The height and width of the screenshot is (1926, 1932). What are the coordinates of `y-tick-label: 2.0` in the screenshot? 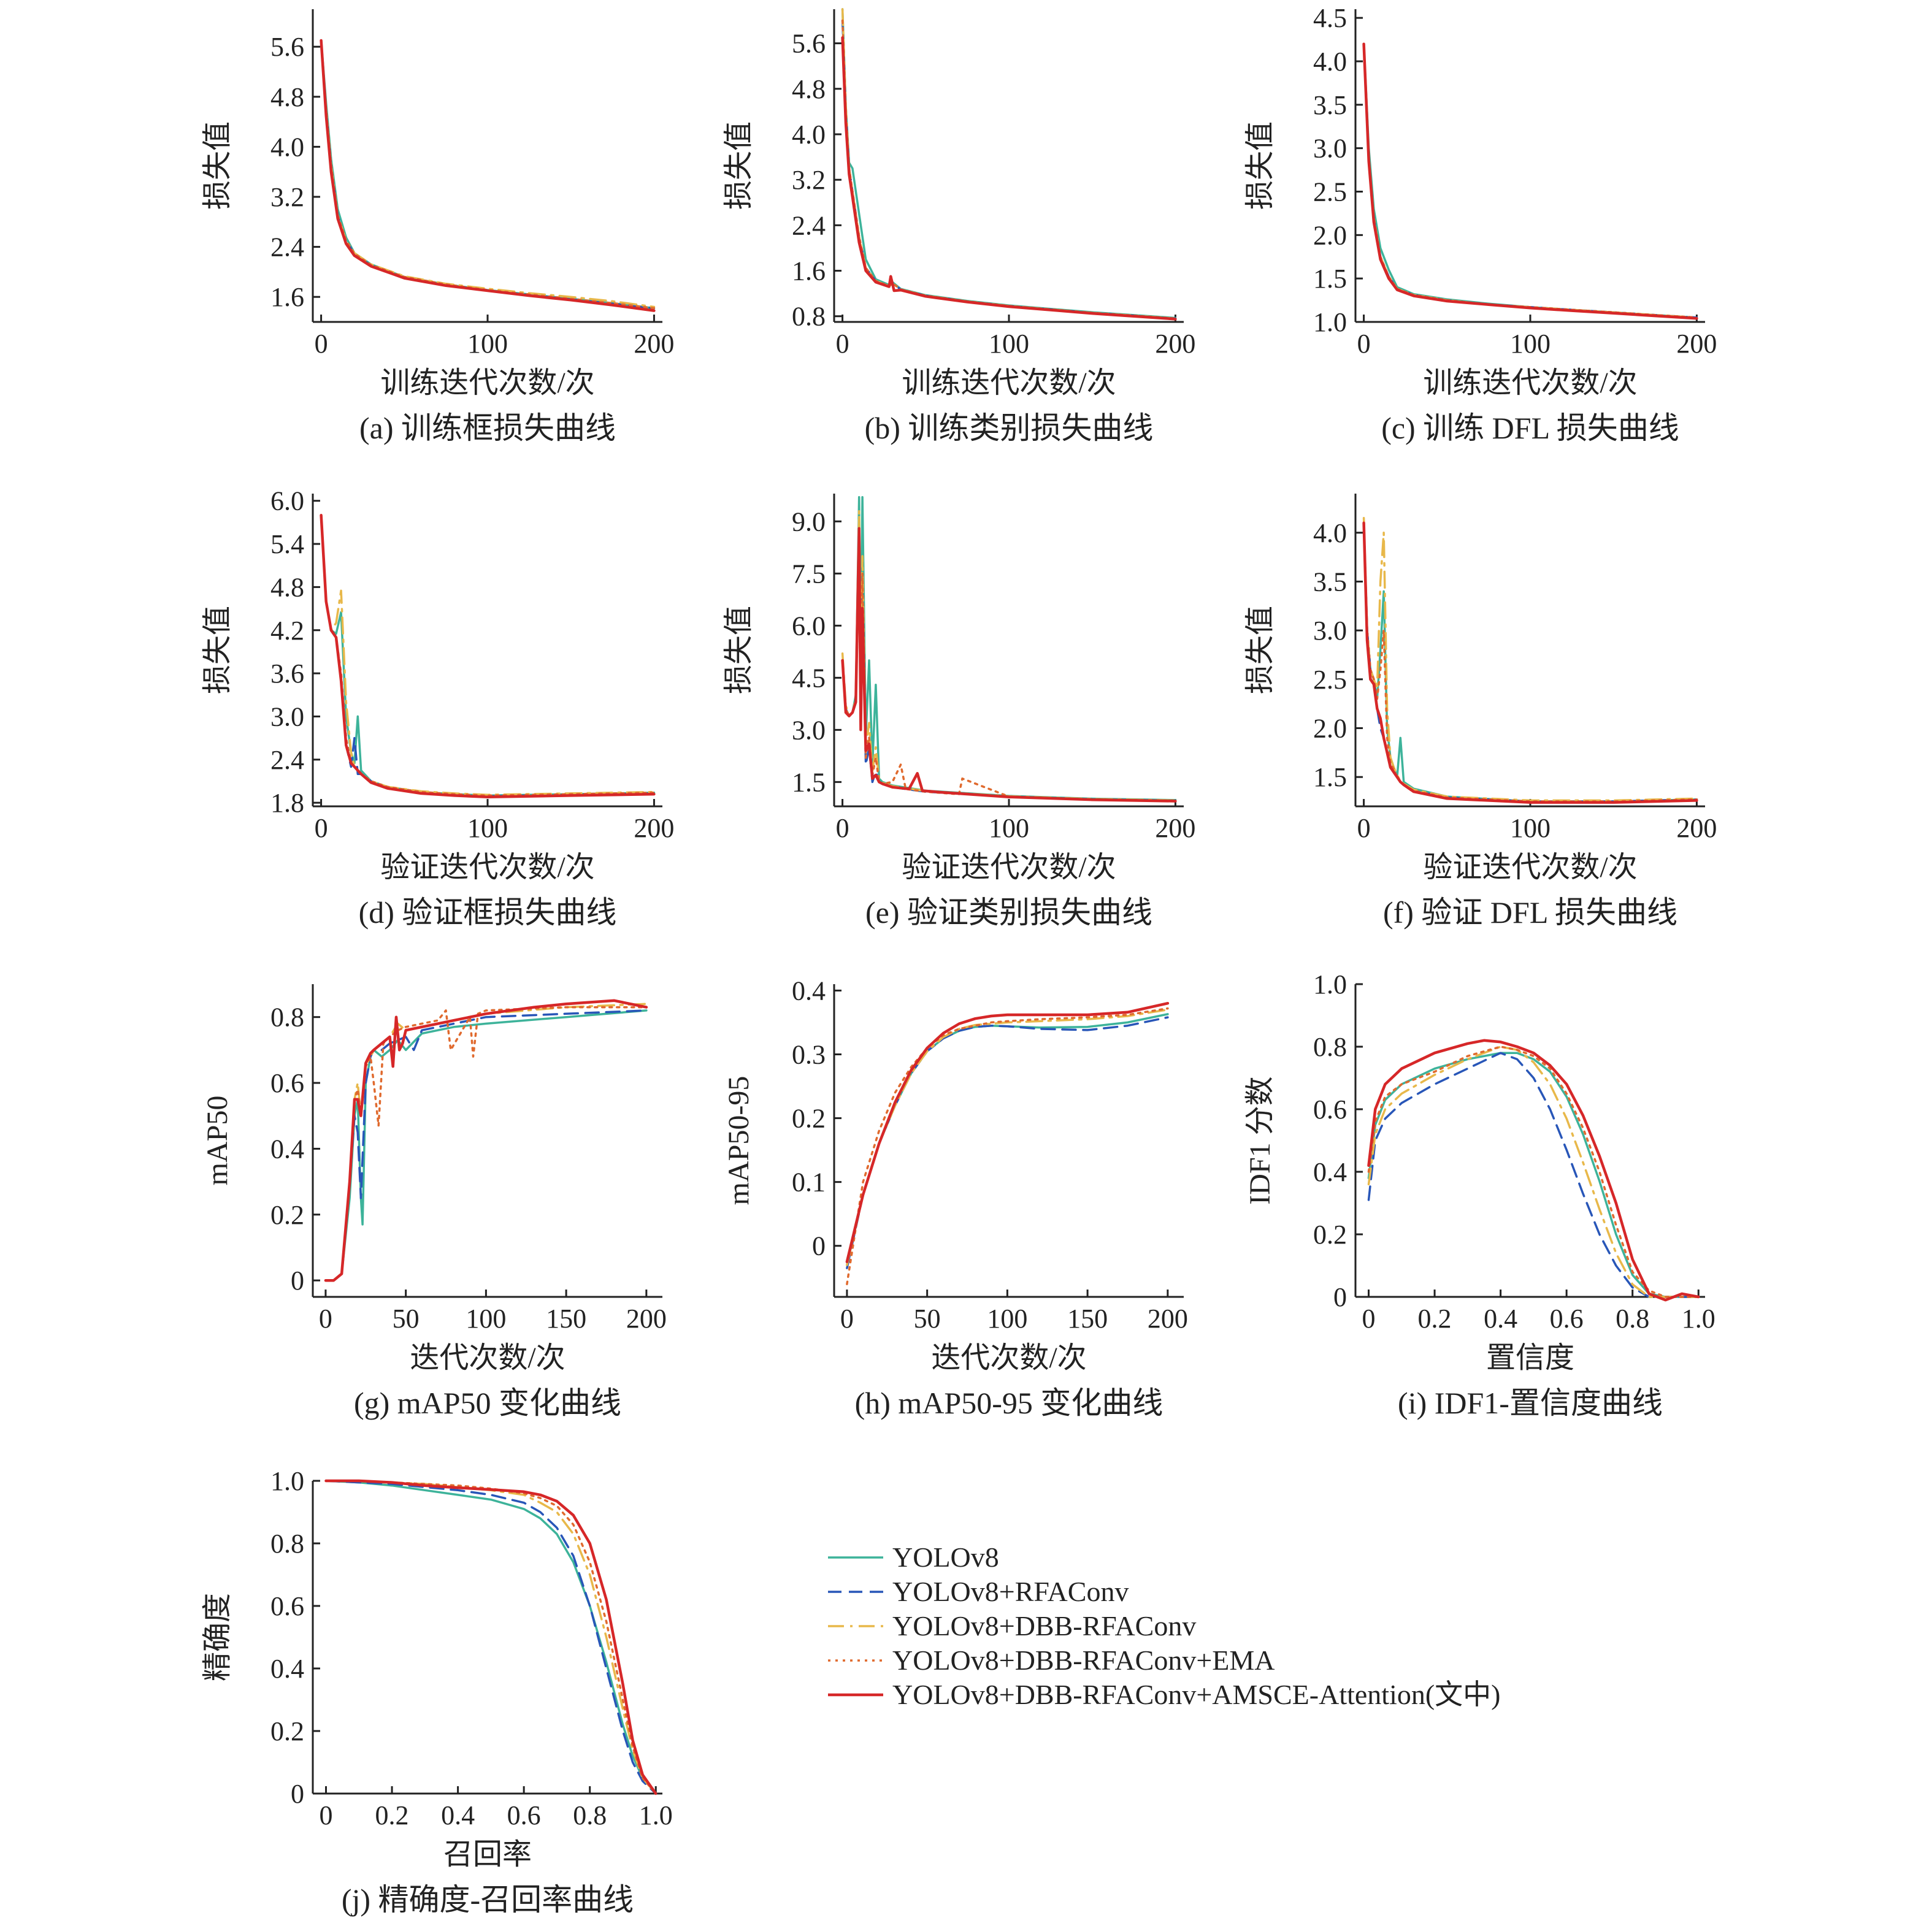 It's located at (1330, 729).